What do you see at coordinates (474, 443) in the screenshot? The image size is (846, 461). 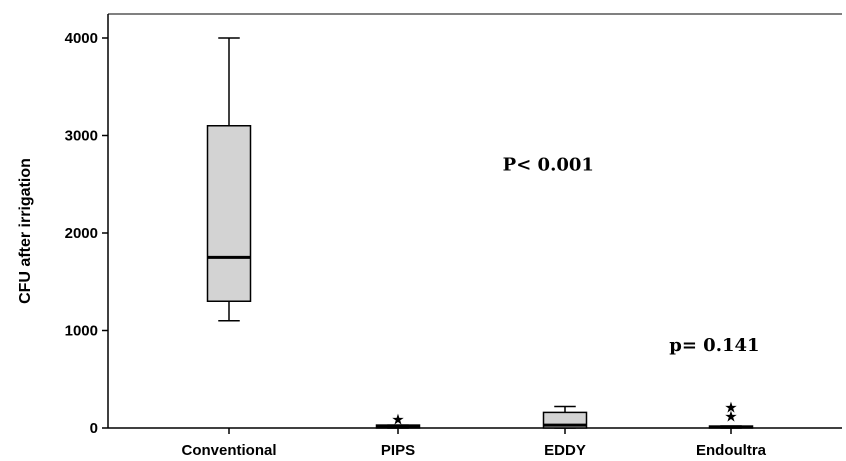 I see `x-axis: Conventional PIPS EDDY Endoultra` at bounding box center [474, 443].